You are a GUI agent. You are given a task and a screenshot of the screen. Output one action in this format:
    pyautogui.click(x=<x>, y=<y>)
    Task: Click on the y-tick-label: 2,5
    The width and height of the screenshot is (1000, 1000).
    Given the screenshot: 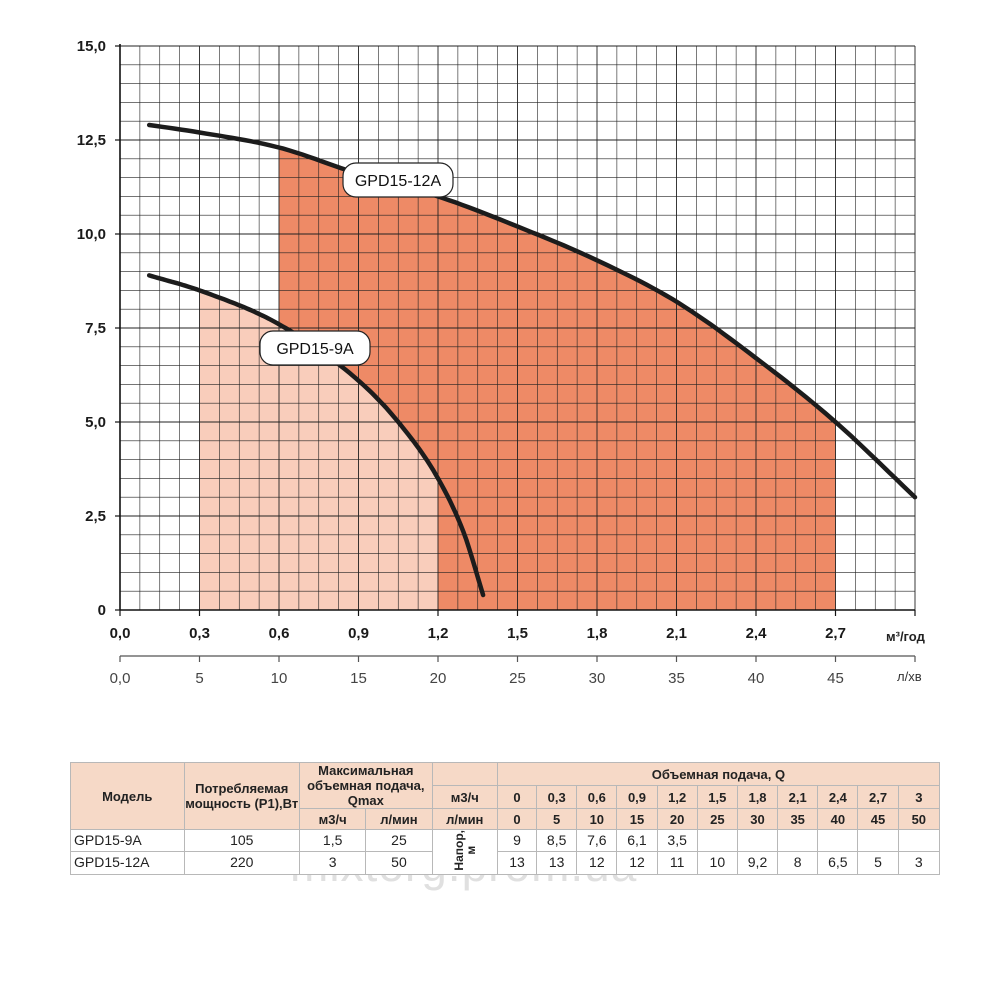 What is the action you would take?
    pyautogui.click(x=95, y=516)
    